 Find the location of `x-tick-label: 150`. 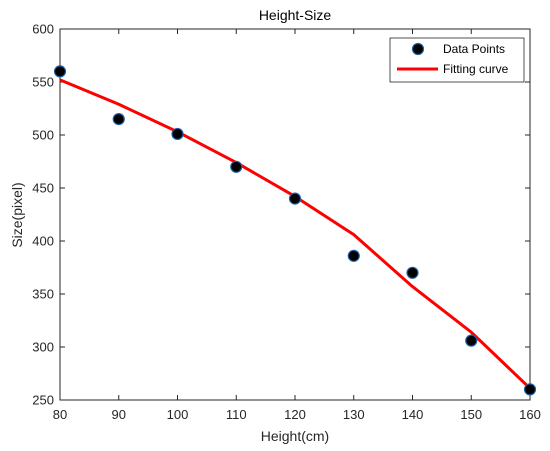

x-tick-label: 150 is located at coordinates (471, 414).